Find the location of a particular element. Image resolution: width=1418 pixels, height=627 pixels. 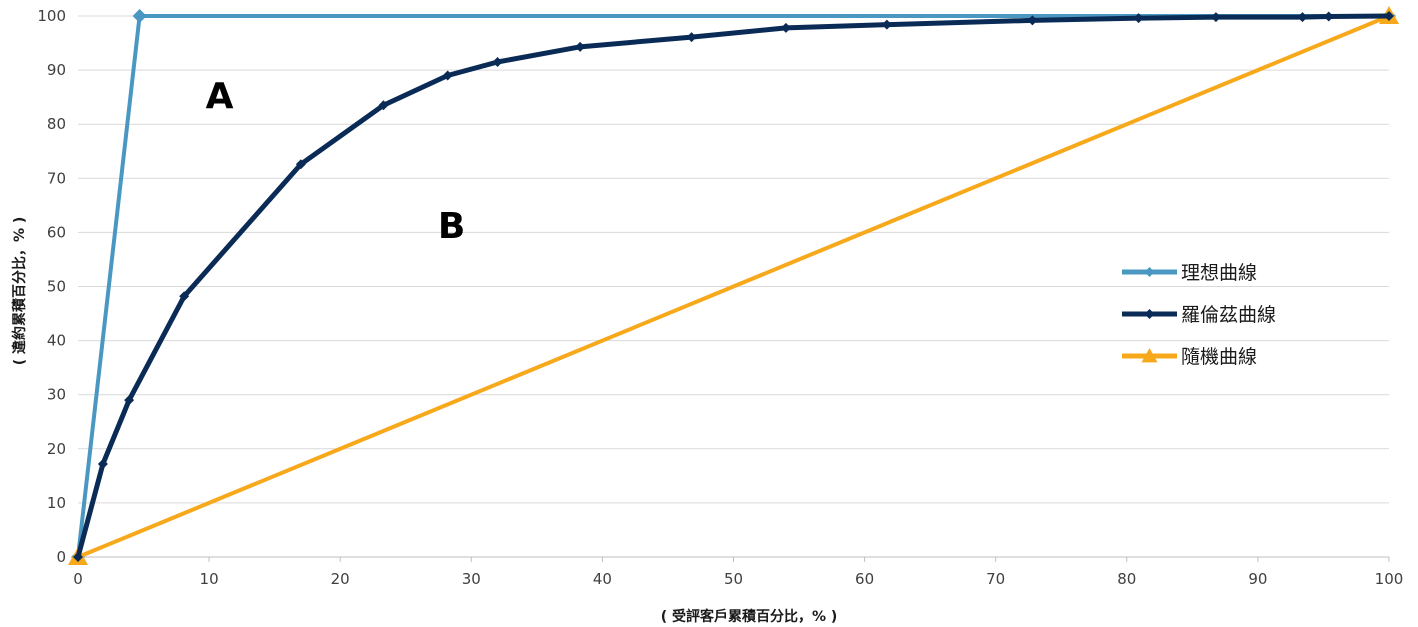

x-tick-label: 70 is located at coordinates (995, 579).